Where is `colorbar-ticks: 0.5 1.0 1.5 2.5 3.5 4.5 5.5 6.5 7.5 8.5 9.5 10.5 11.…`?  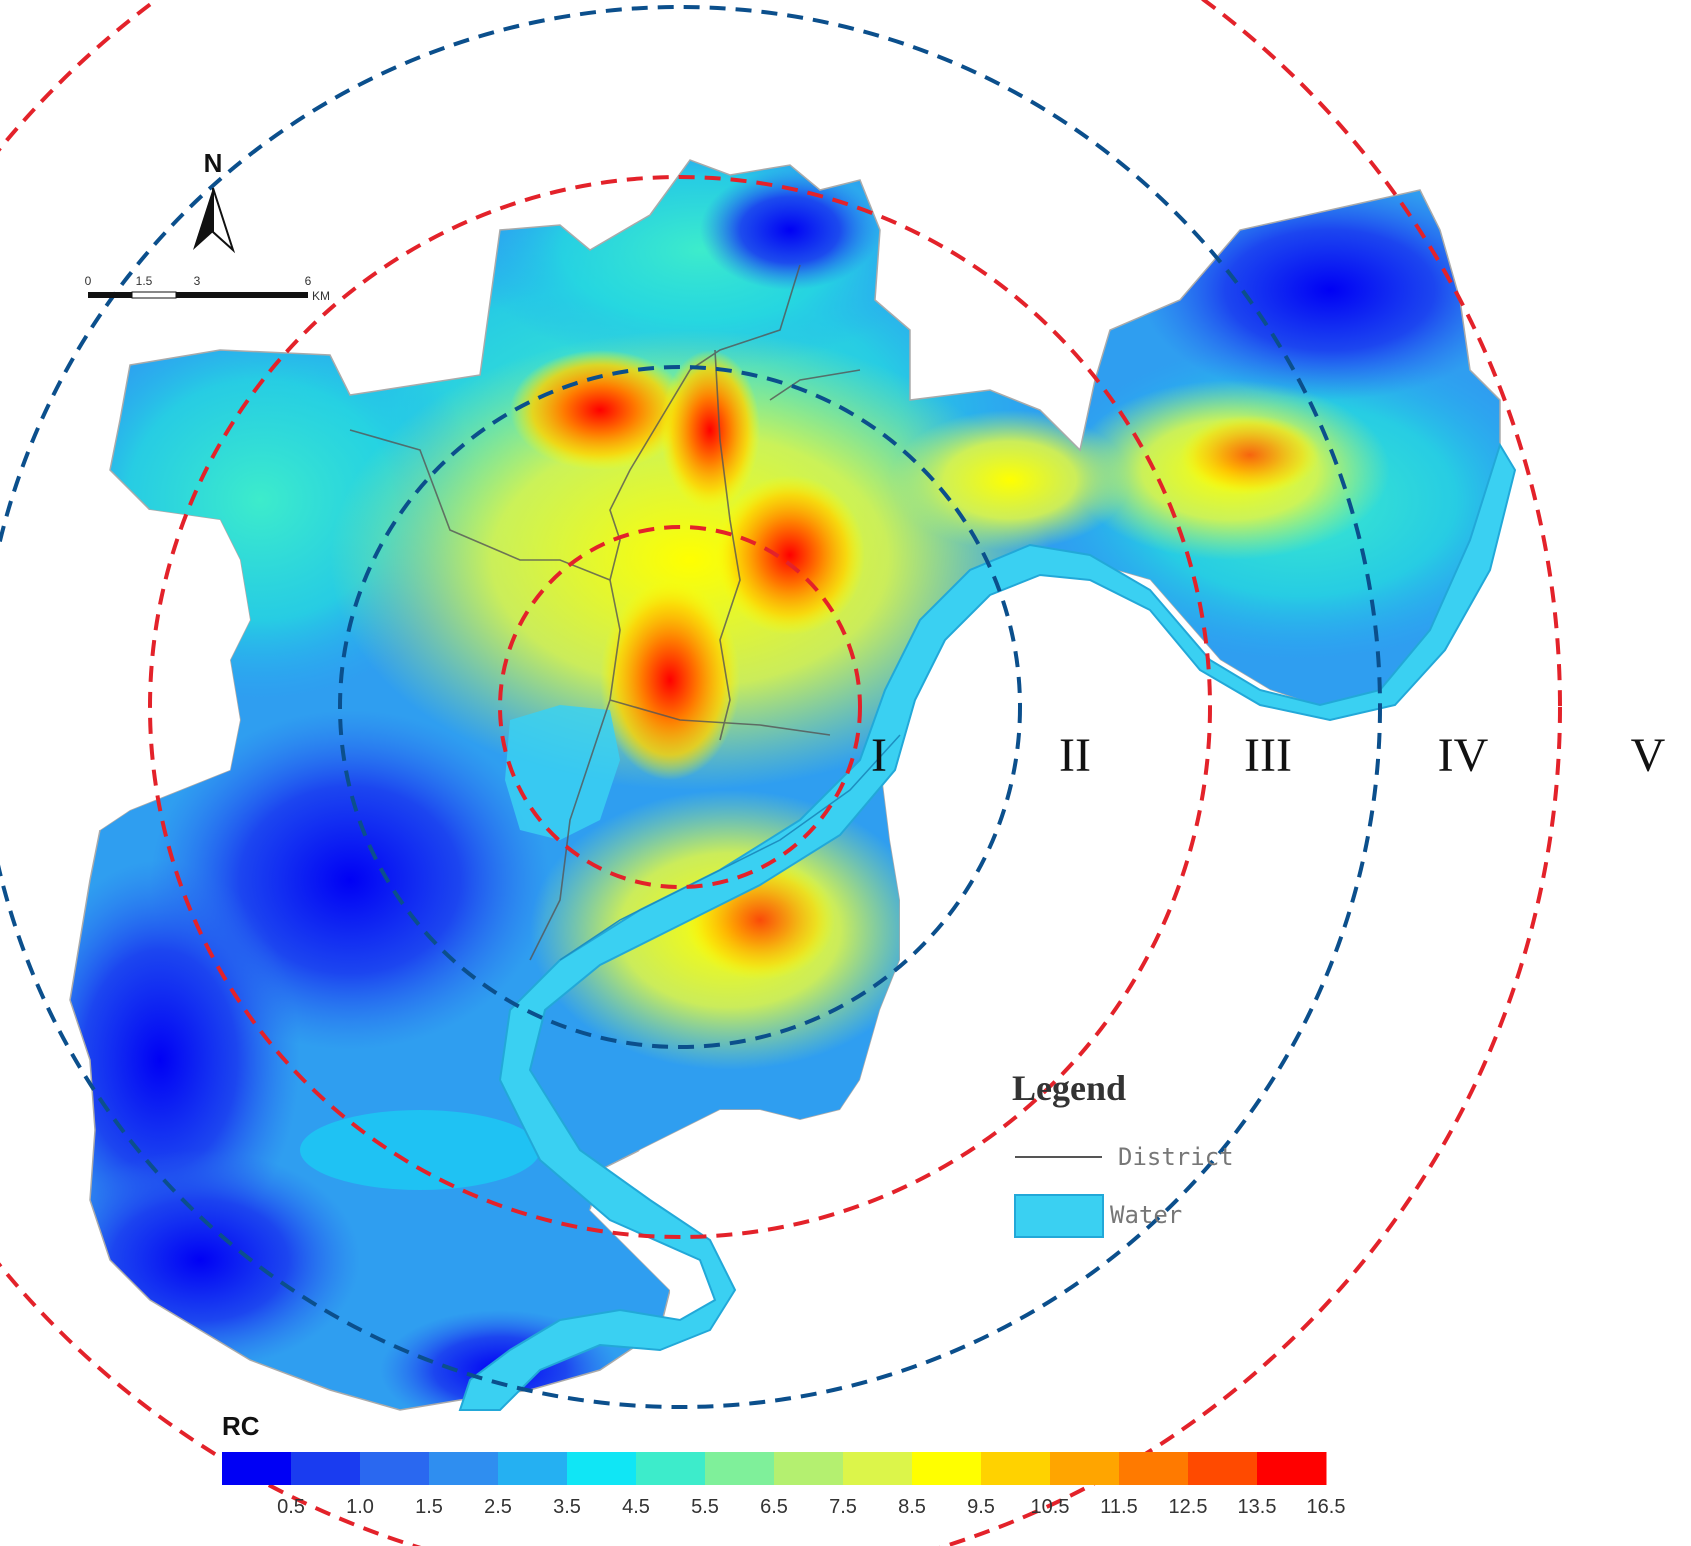 colorbar-ticks: 0.5 1.0 1.5 2.5 3.5 4.5 5.5 6.5 7.5 8.5 9.5 10.5 11.… is located at coordinates (811, 1507).